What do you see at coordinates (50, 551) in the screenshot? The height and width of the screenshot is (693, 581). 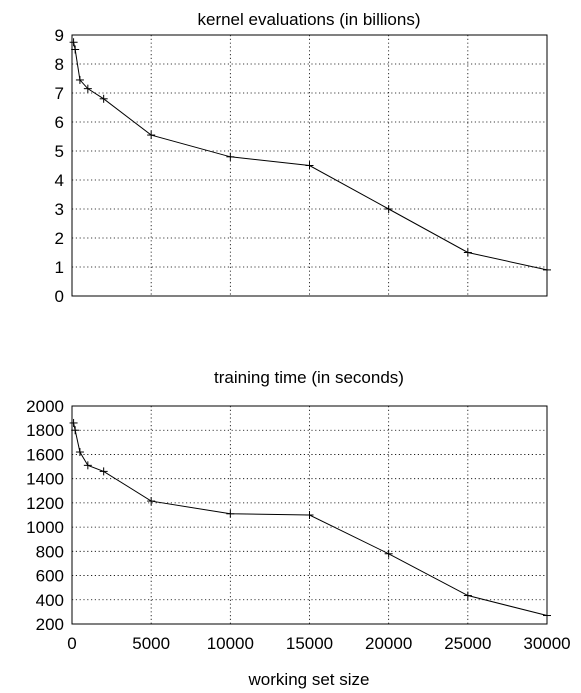 I see `y-tick-label: 800` at bounding box center [50, 551].